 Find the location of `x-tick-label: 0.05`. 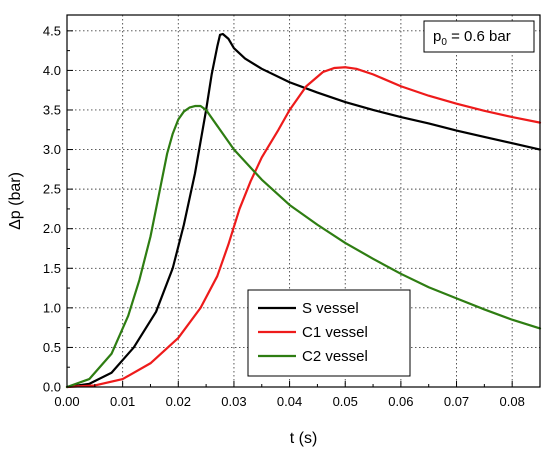

x-tick-label: 0.05 is located at coordinates (345, 401).